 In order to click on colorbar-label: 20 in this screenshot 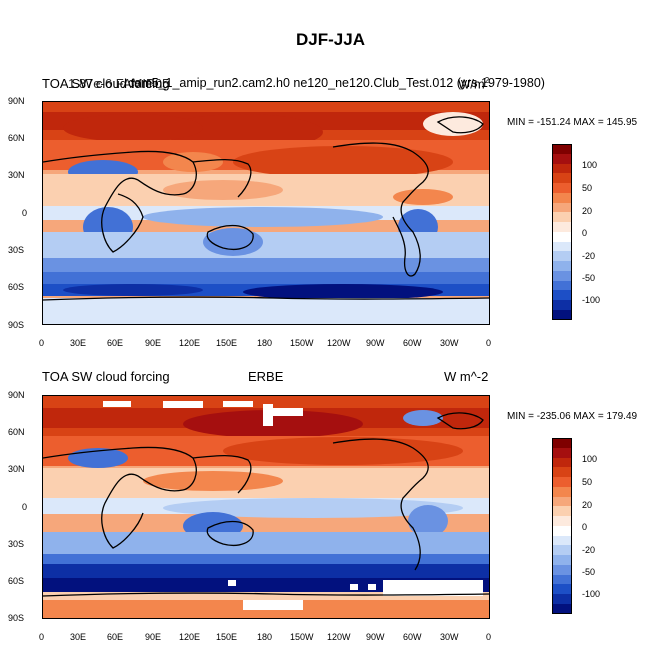, I will do `click(587, 505)`.